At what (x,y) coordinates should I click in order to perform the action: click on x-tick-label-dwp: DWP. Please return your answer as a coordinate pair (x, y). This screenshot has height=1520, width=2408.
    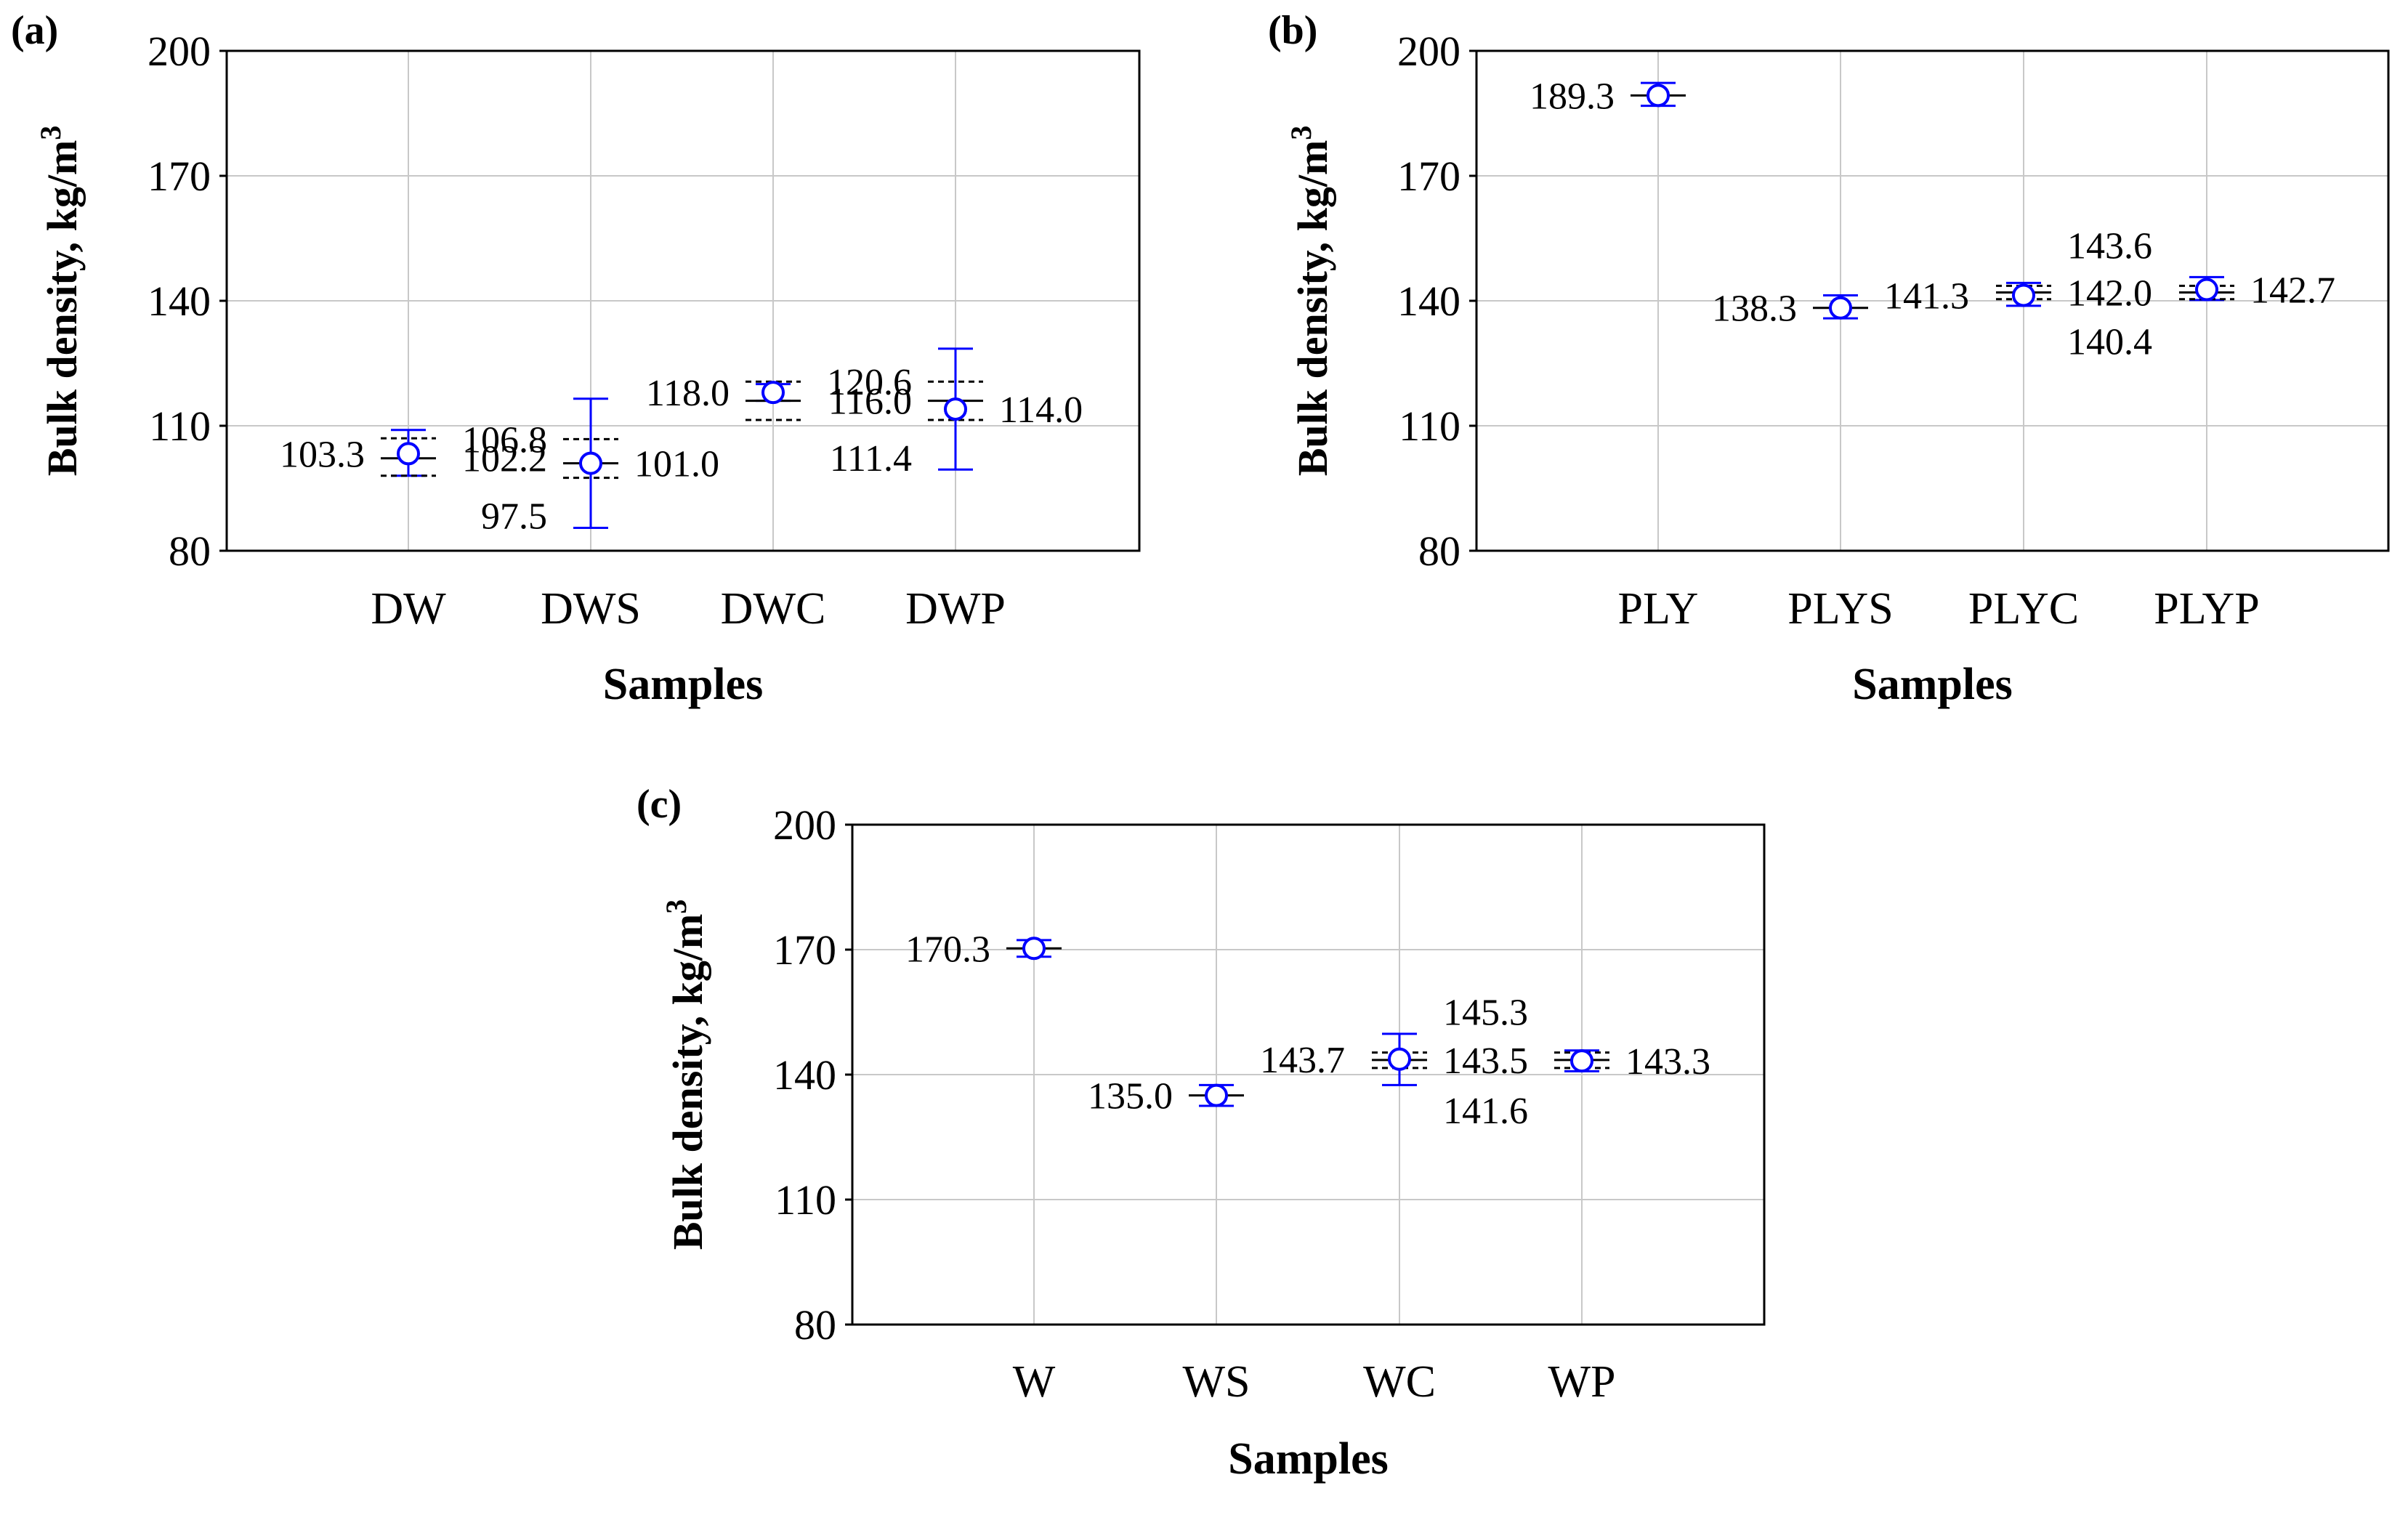
    Looking at the image, I should click on (955, 609).